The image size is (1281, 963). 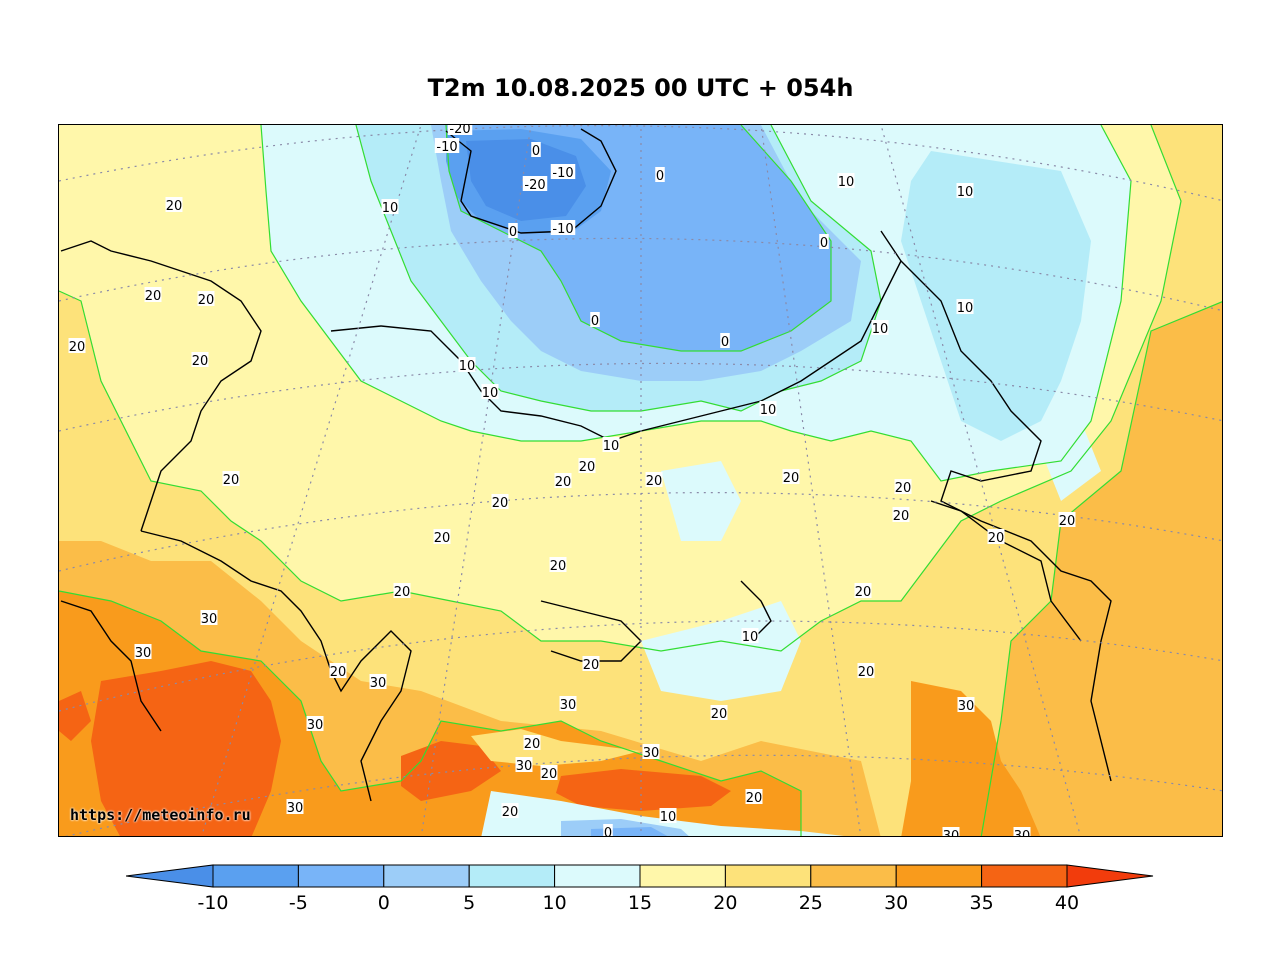 What do you see at coordinates (170, 876) in the screenshot?
I see `colorbar-arrow-low` at bounding box center [170, 876].